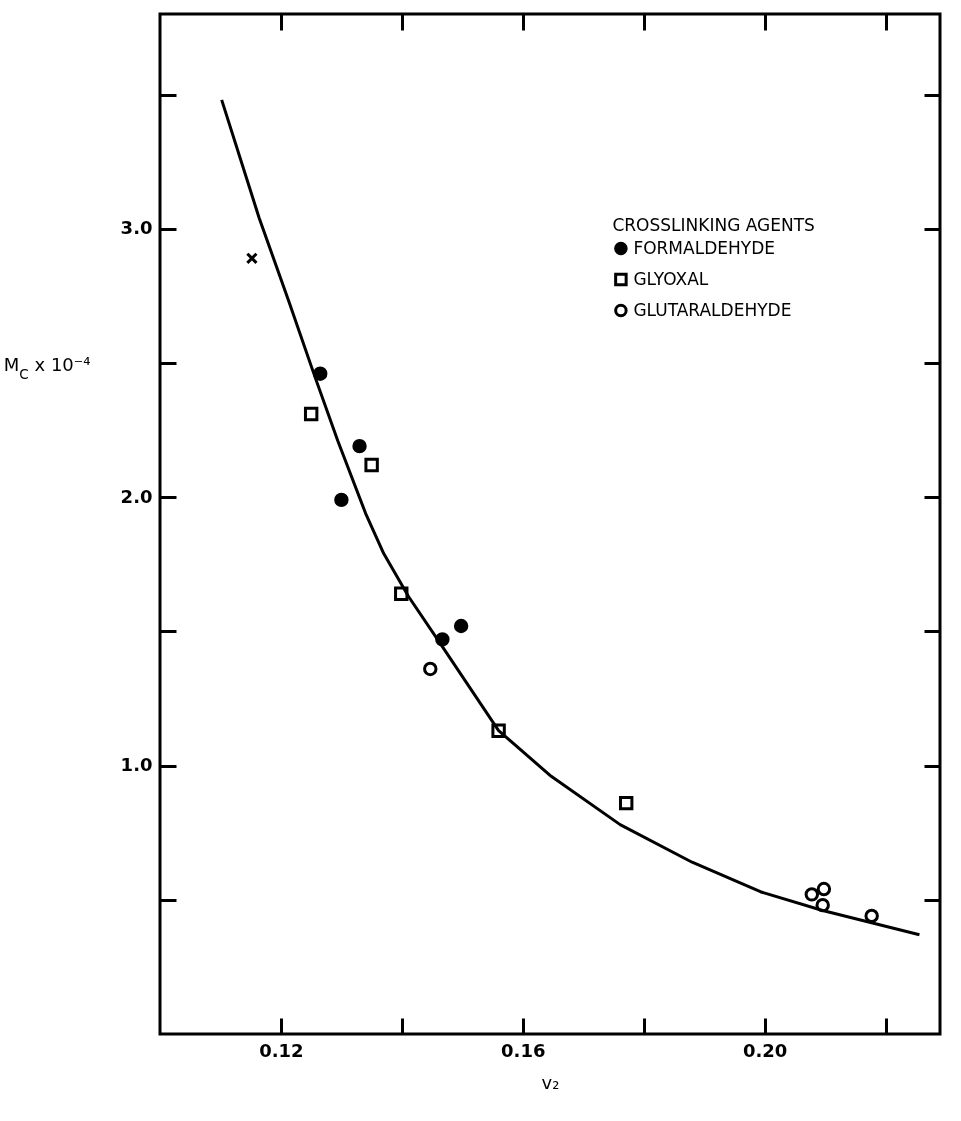  I want to click on legend-label: GLYOXAL, so click(671, 278).